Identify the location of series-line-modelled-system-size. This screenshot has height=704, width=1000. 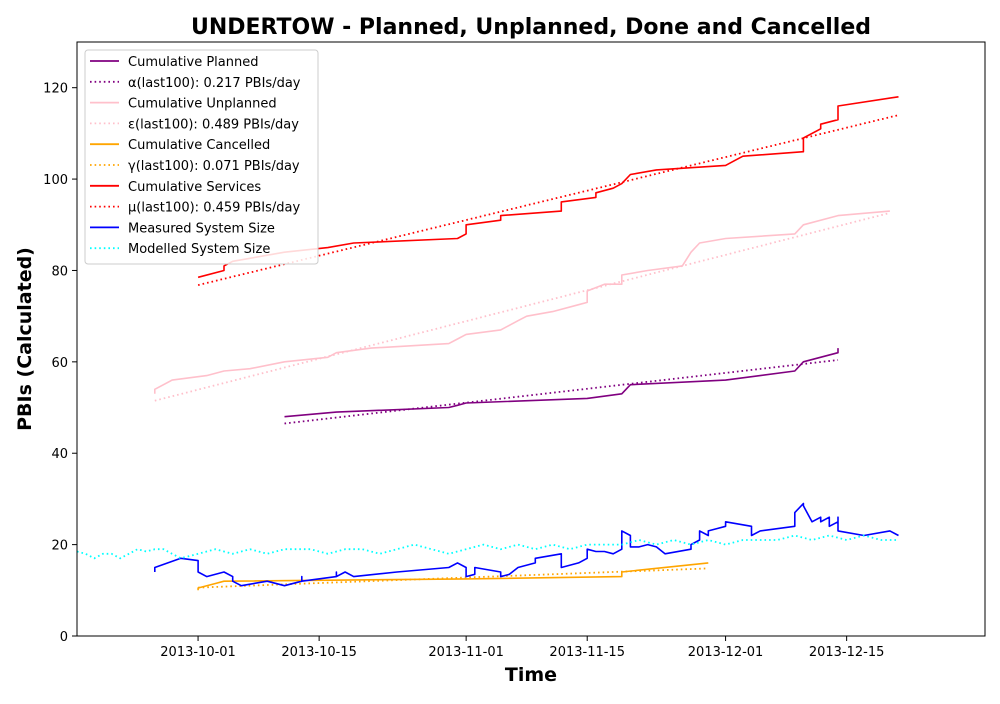
(488, 547).